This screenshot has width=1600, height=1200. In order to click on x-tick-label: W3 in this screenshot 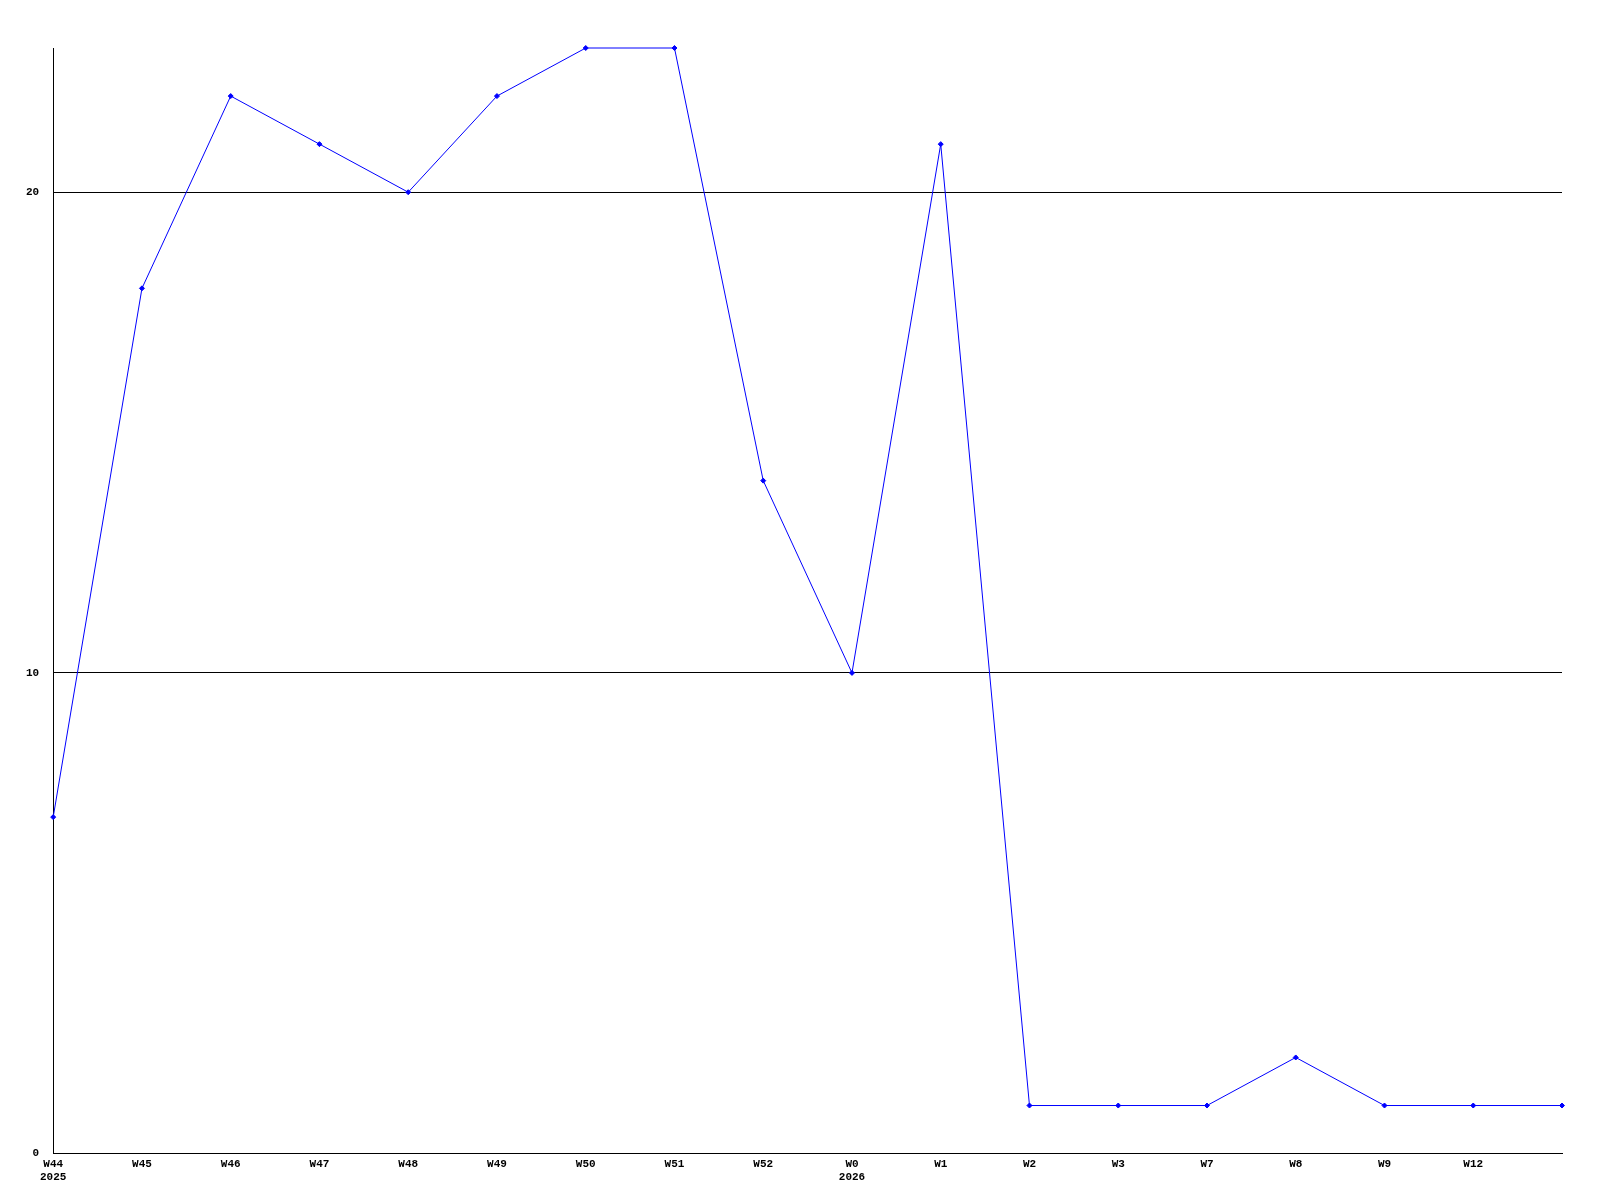, I will do `click(1118, 1163)`.